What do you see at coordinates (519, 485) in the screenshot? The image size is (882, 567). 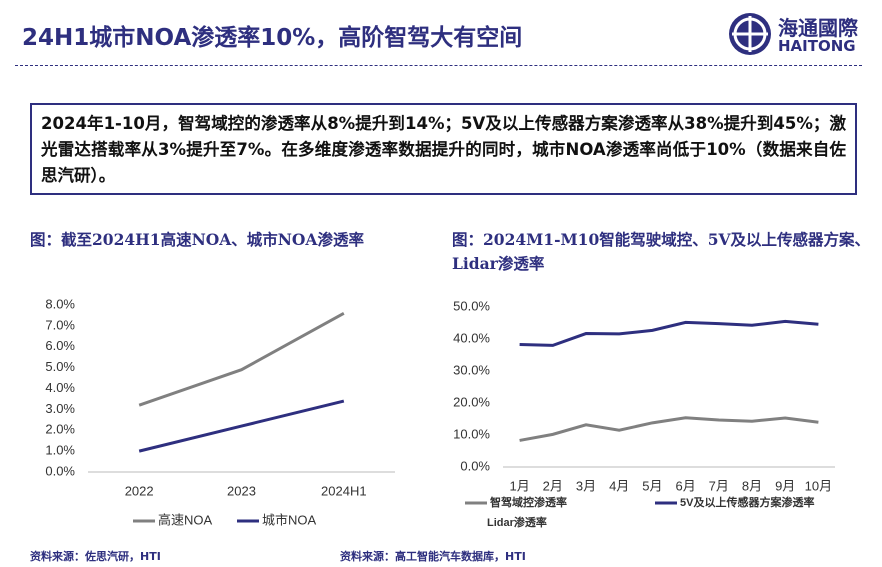 I see `x-tick-label: 1月` at bounding box center [519, 485].